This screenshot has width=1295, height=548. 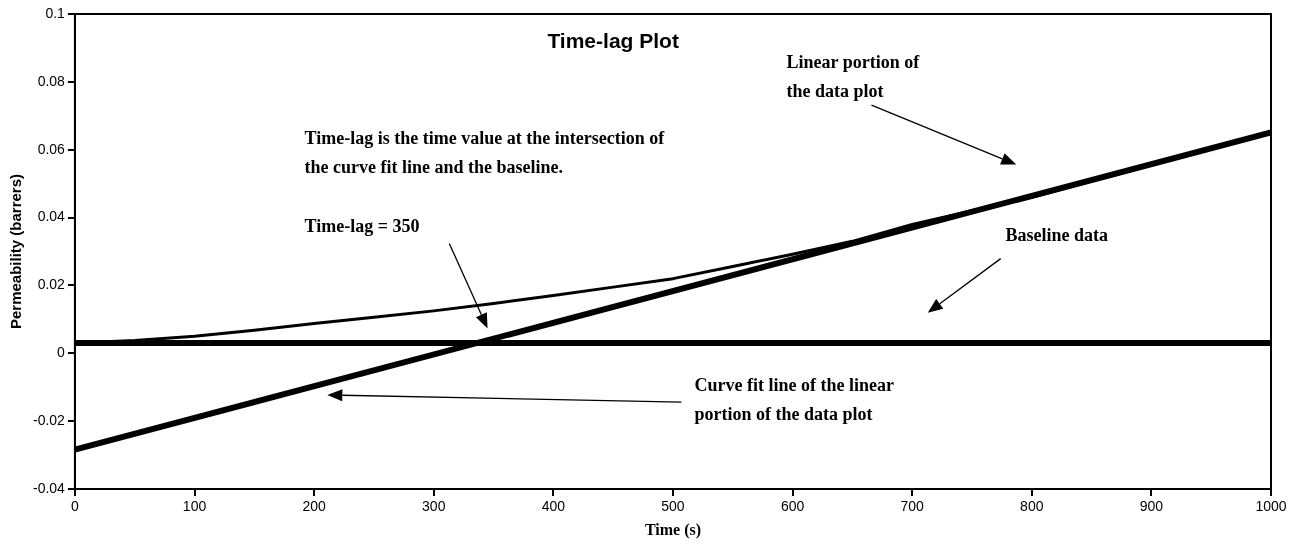 What do you see at coordinates (49, 420) in the screenshot?
I see `y-tick-label: -0.02` at bounding box center [49, 420].